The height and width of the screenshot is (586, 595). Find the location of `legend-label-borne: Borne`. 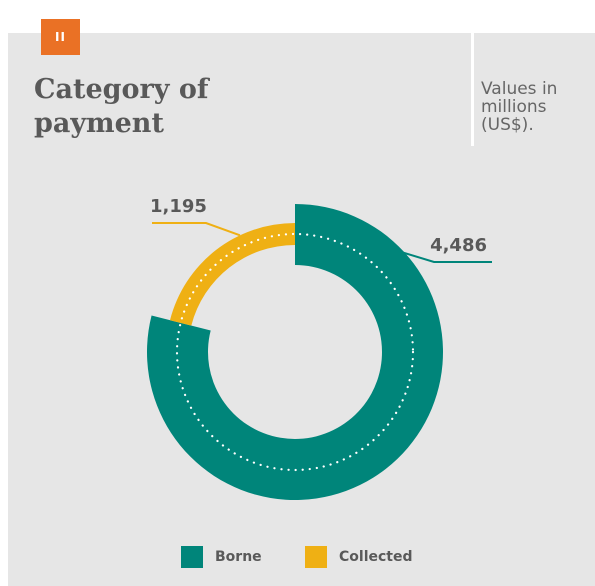

legend-label-borne: Borne is located at coordinates (238, 557).